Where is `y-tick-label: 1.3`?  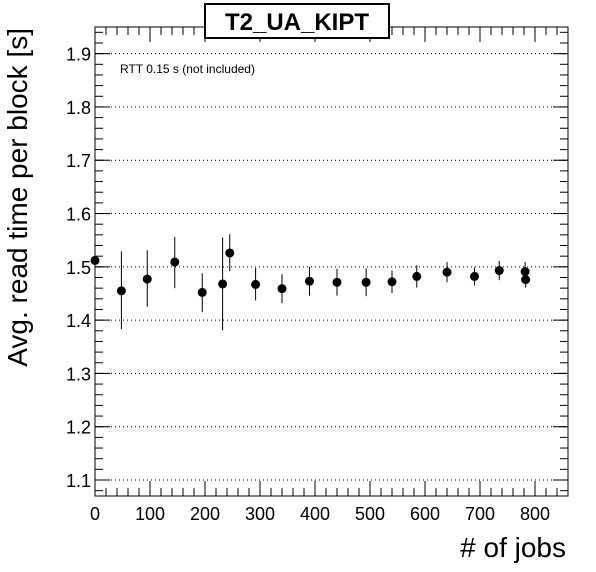 y-tick-label: 1.3 is located at coordinates (78, 374).